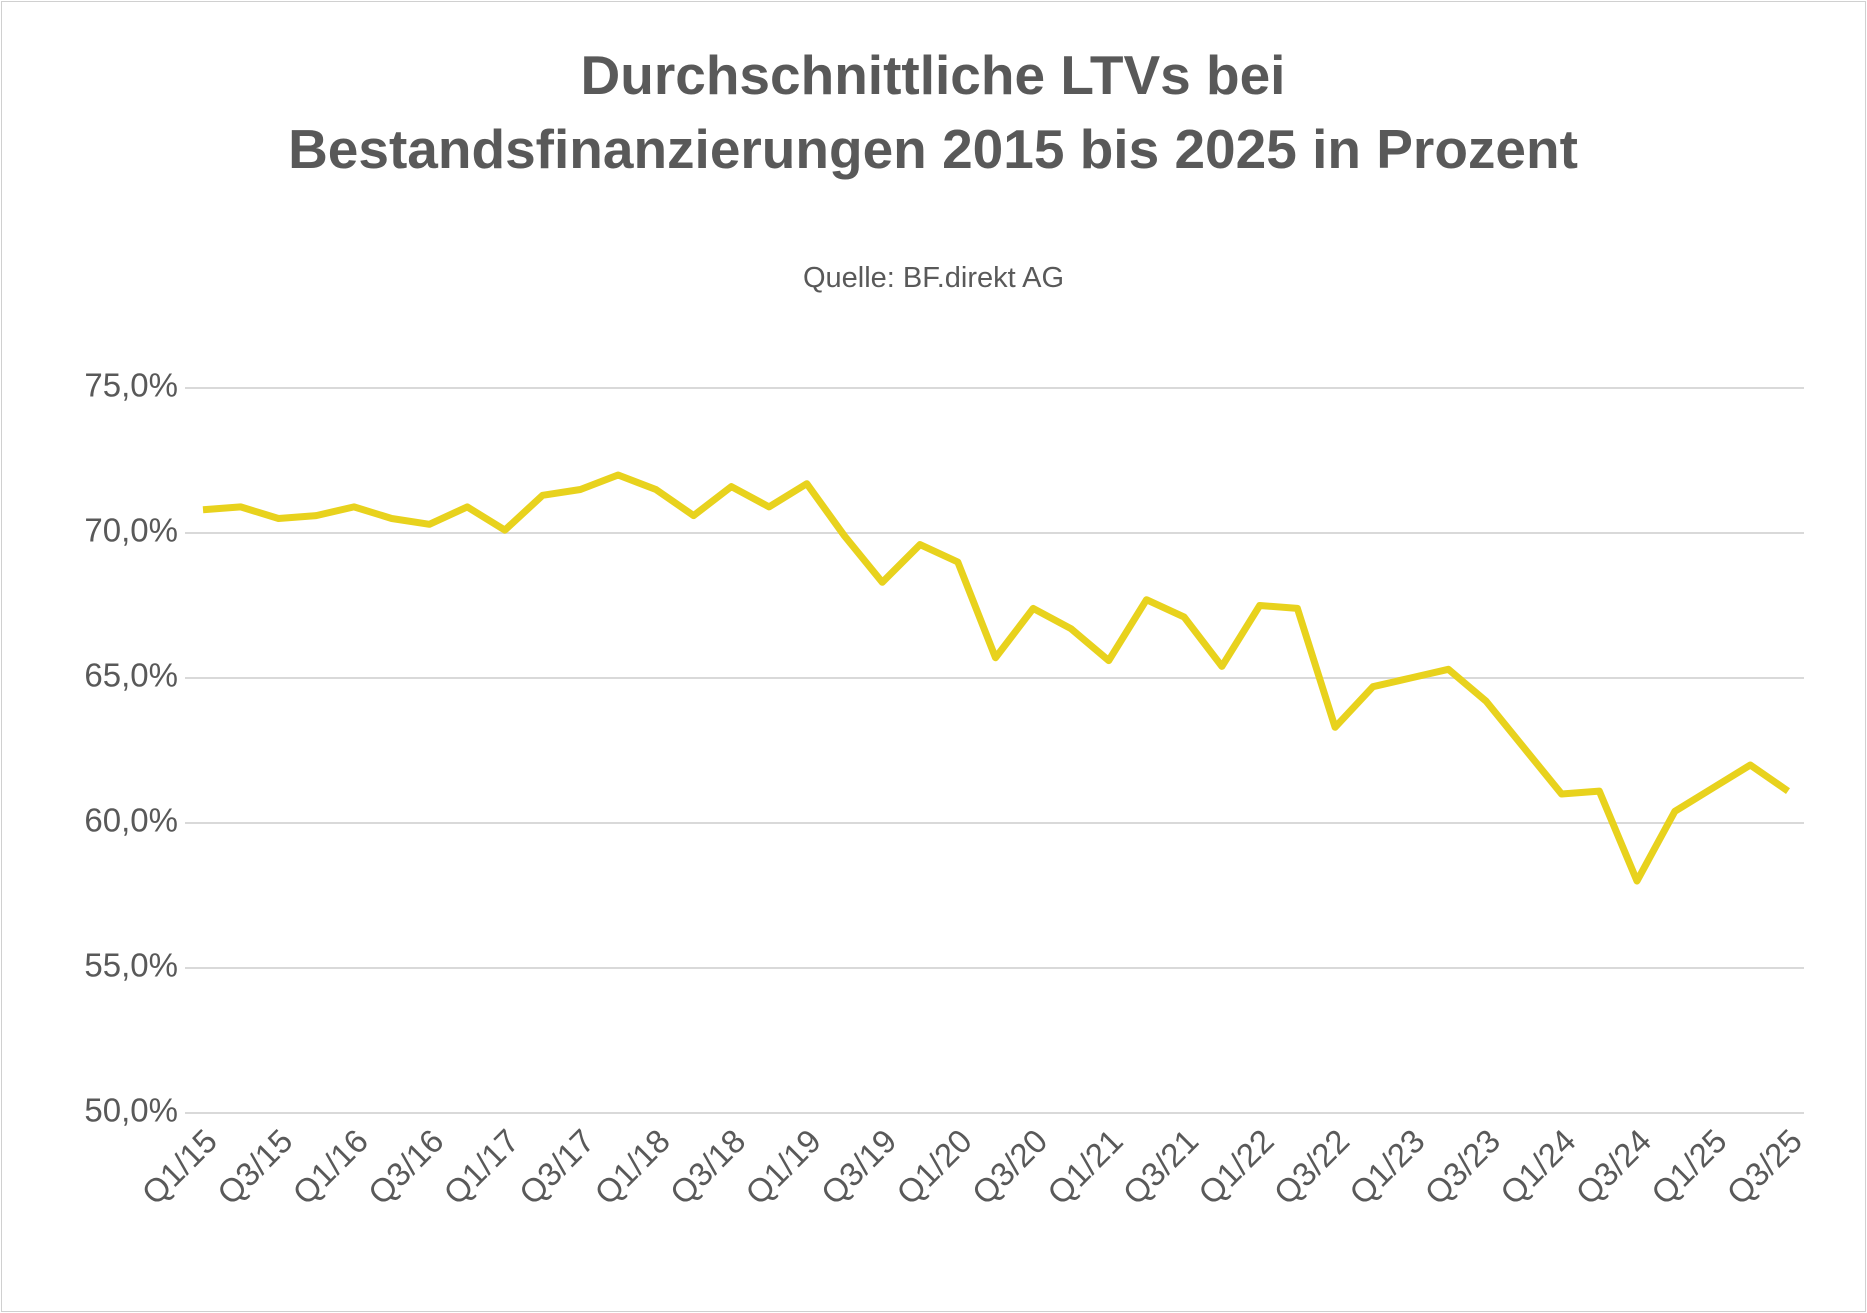 Image resolution: width=1867 pixels, height=1313 pixels. Describe the element at coordinates (131, 675) in the screenshot. I see `y-tick-label: 65,0%` at that location.